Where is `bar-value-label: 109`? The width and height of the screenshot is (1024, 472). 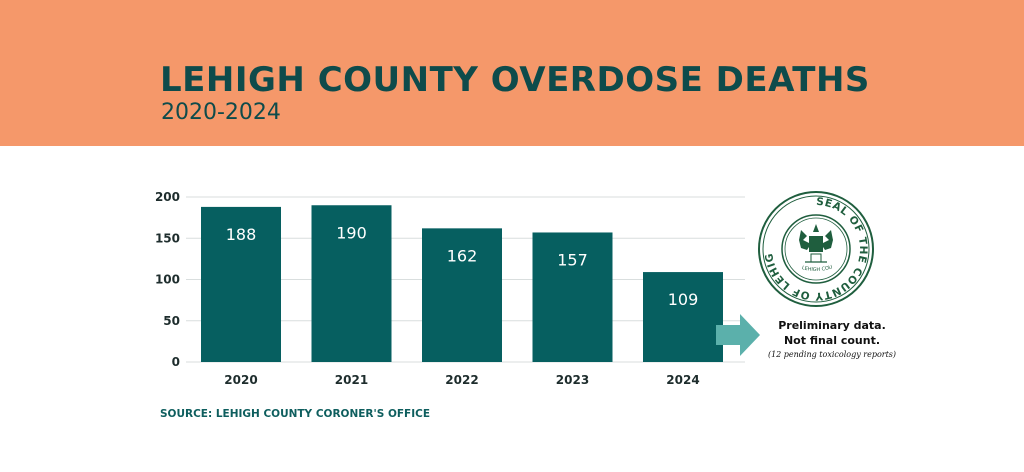
bar-value-label: 109 is located at coordinates (683, 299).